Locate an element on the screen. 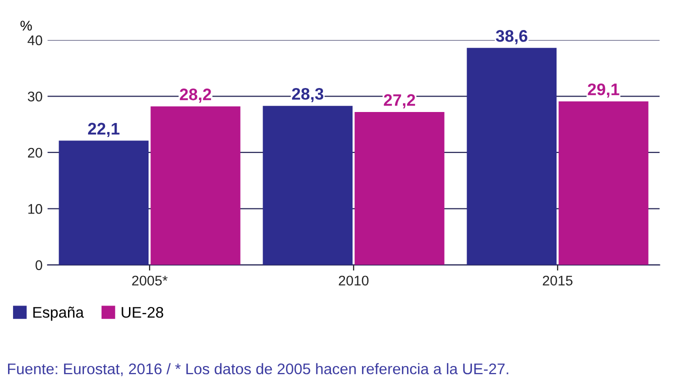 This screenshot has width=680, height=389. source-note: Fuente: Eurostat, 2016 / * Los datos de 2005 hacen referencia a la UE-27. is located at coordinates (258, 369).